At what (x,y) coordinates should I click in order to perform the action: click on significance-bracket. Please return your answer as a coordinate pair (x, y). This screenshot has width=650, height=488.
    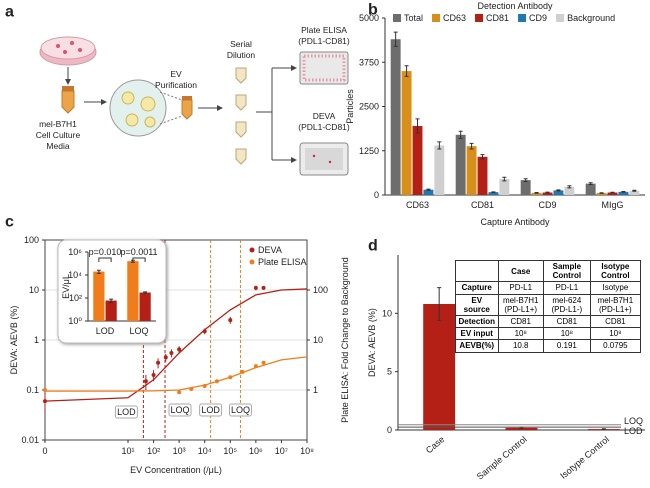
    Looking at the image, I should click on (105, 259).